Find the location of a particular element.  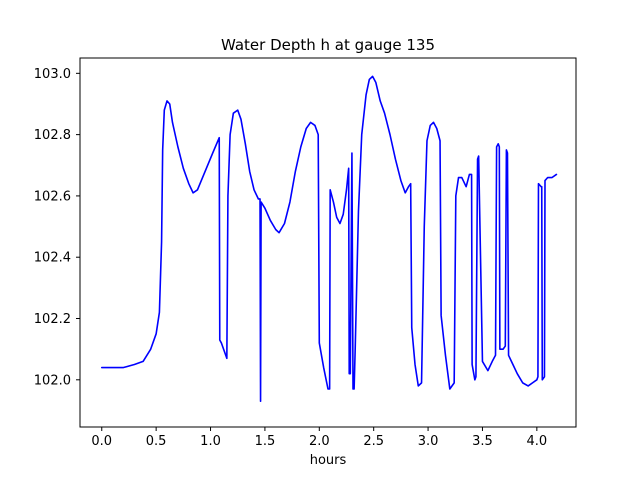

x-axis-label: hours is located at coordinates (328, 460).